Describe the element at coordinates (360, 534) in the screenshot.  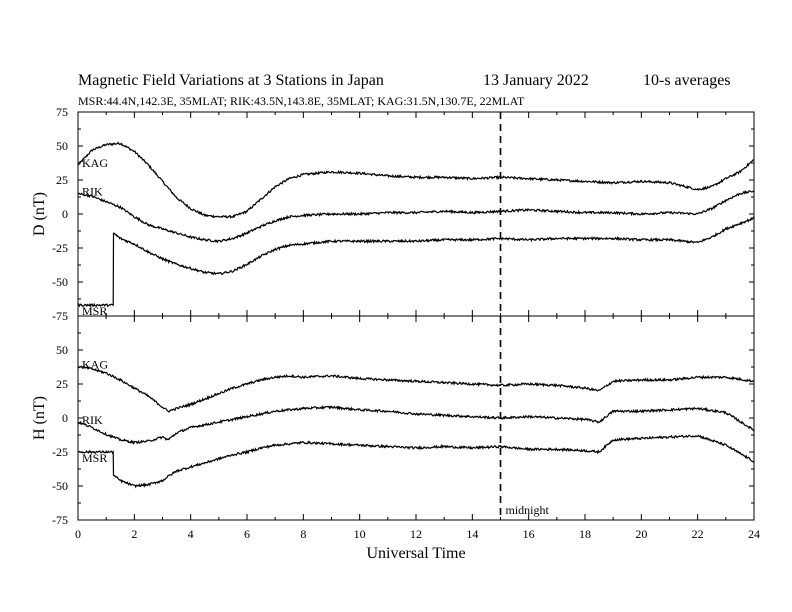
I see `x-tick-label: 10` at that location.